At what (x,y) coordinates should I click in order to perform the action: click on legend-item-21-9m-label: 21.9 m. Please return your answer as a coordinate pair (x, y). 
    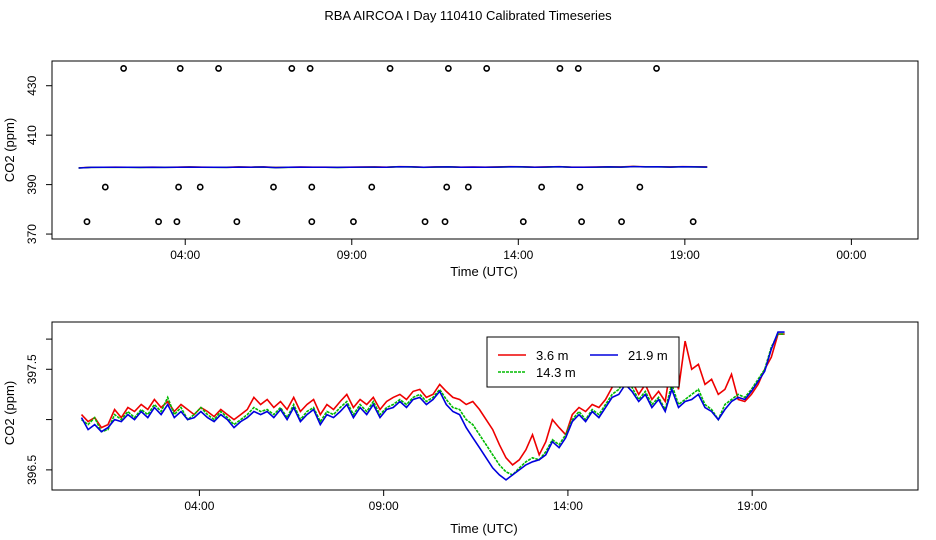
    Looking at the image, I should click on (648, 355).